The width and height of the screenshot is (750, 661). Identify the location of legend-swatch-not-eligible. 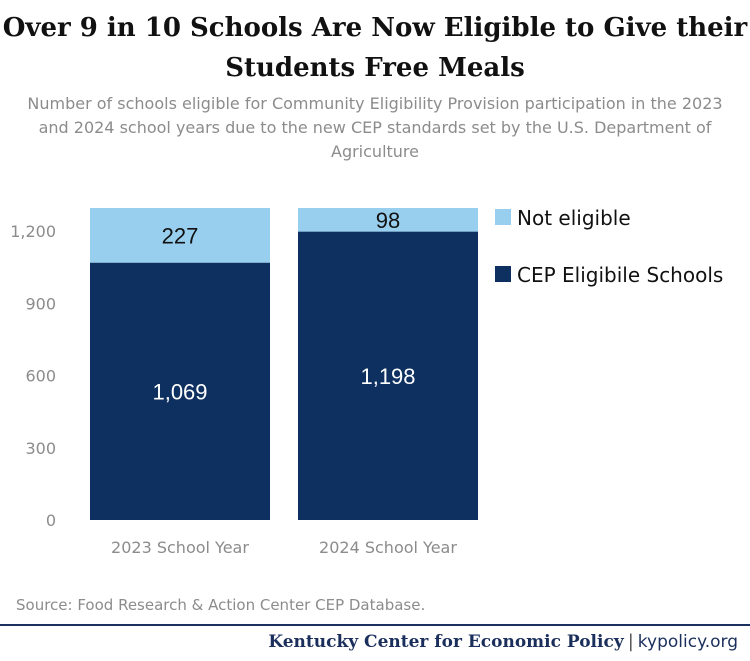
(503, 217).